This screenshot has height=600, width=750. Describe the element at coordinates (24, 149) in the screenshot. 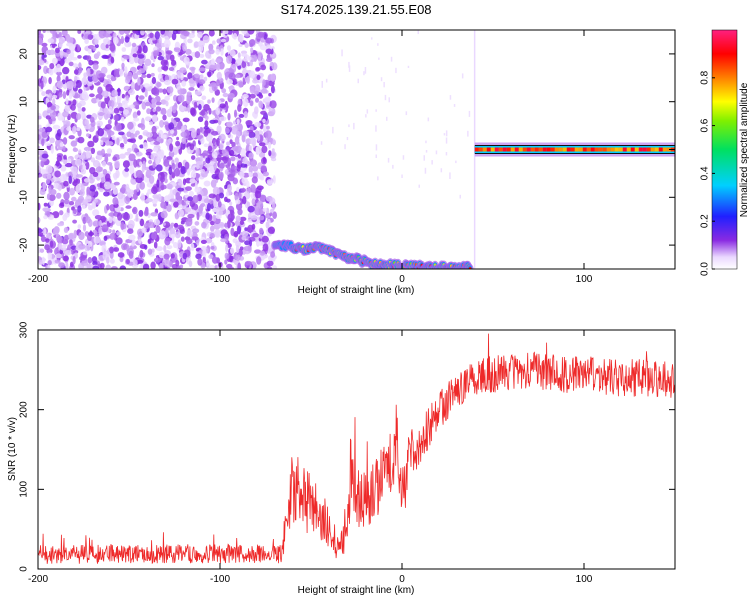

I see `y-tick-label: 0` at that location.